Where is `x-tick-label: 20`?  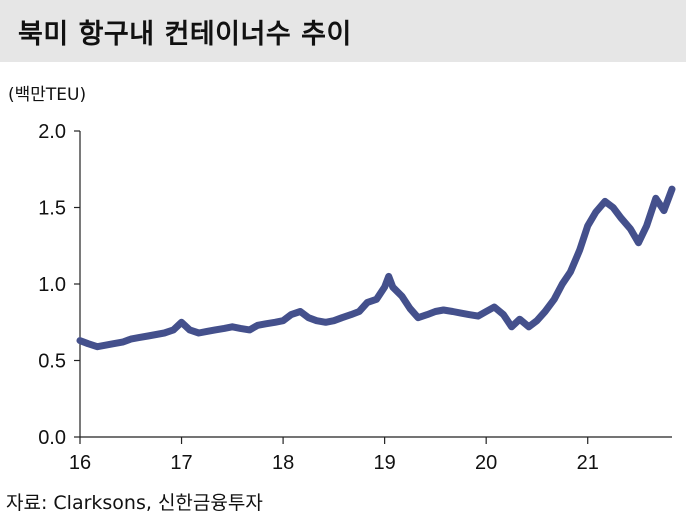 x-tick-label: 20 is located at coordinates (486, 463).